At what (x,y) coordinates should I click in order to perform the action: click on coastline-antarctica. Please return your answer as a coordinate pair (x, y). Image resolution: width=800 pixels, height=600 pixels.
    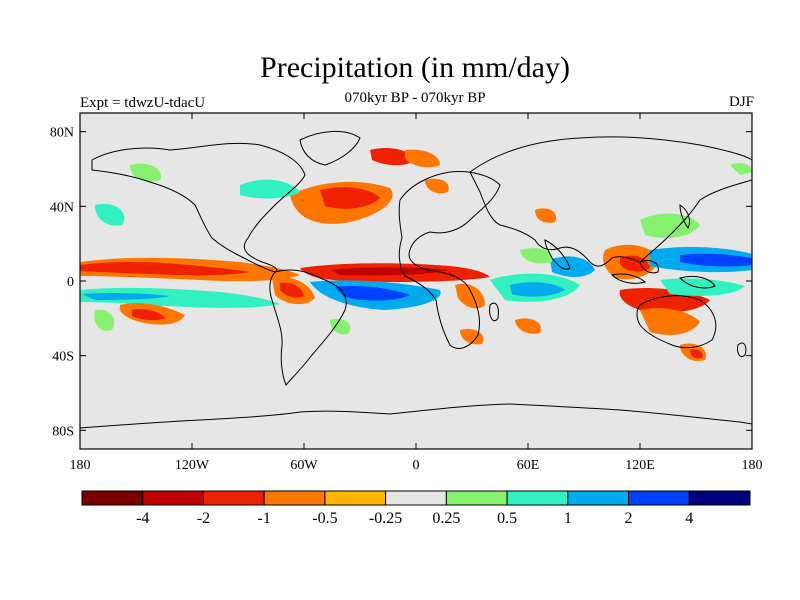
    Looking at the image, I should click on (416, 416).